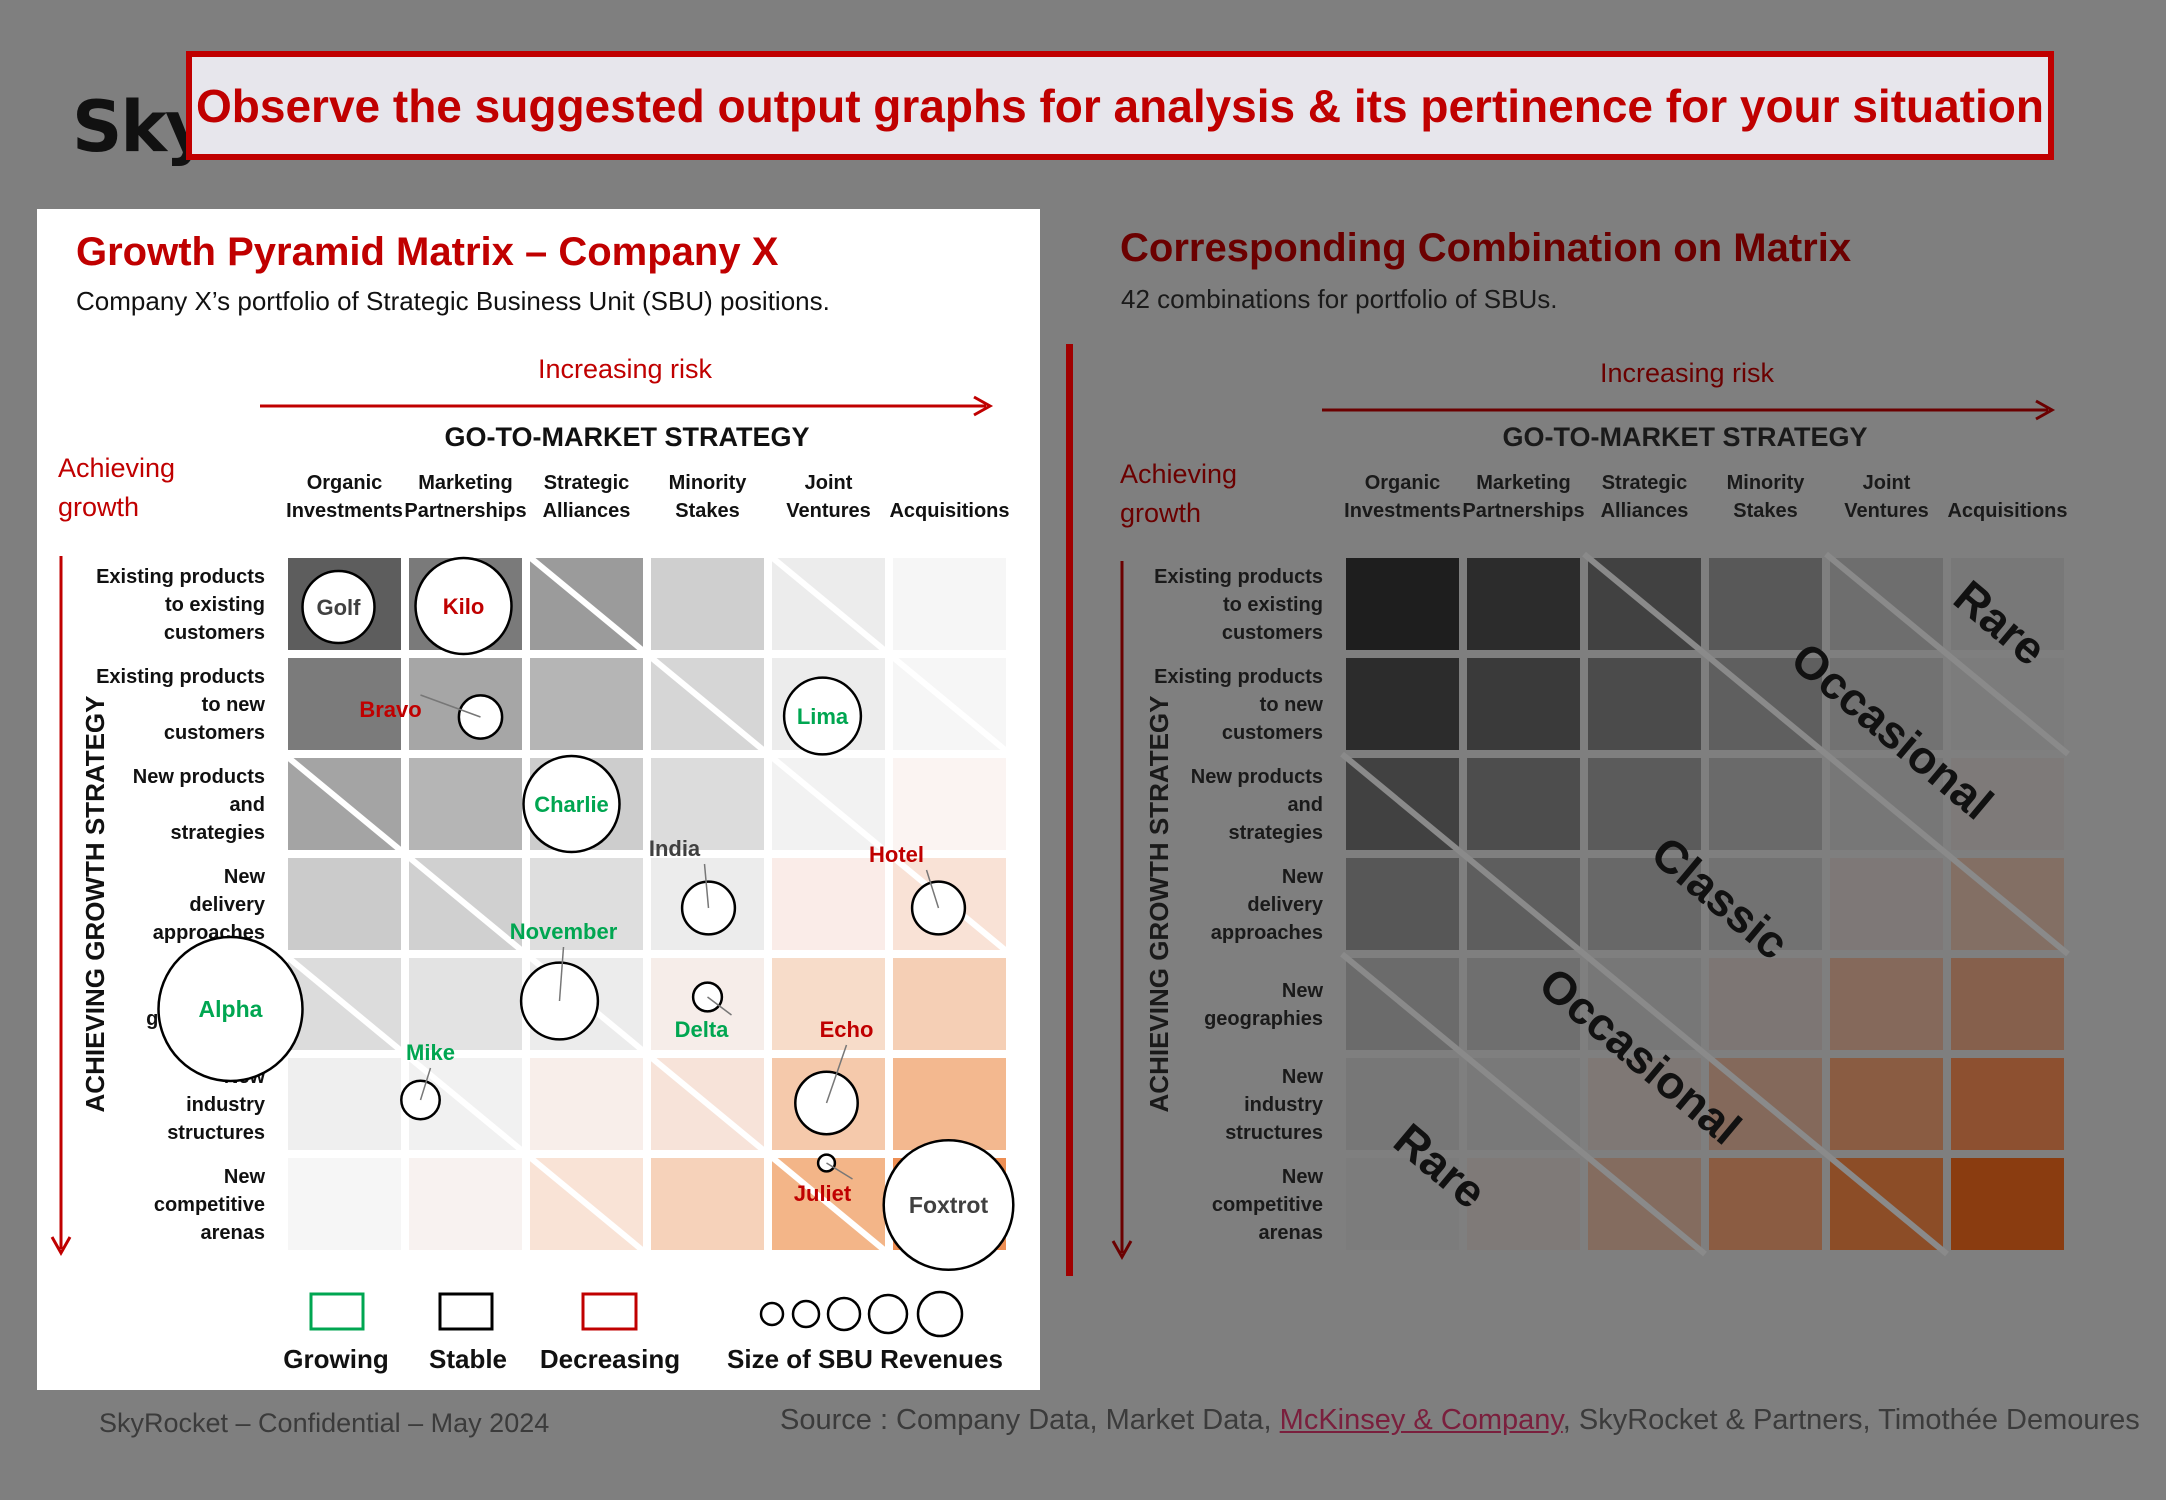 Image resolution: width=2166 pixels, height=1500 pixels. Describe the element at coordinates (1766, 483) in the screenshot. I see `right-column-label-3: Minority` at that location.